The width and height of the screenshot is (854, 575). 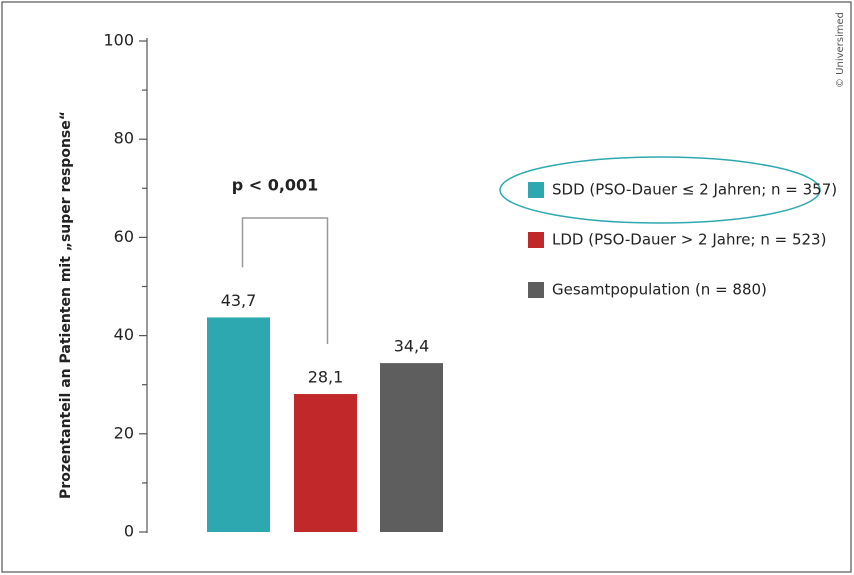 What do you see at coordinates (124, 138) in the screenshot?
I see `y-tick-label: 80` at bounding box center [124, 138].